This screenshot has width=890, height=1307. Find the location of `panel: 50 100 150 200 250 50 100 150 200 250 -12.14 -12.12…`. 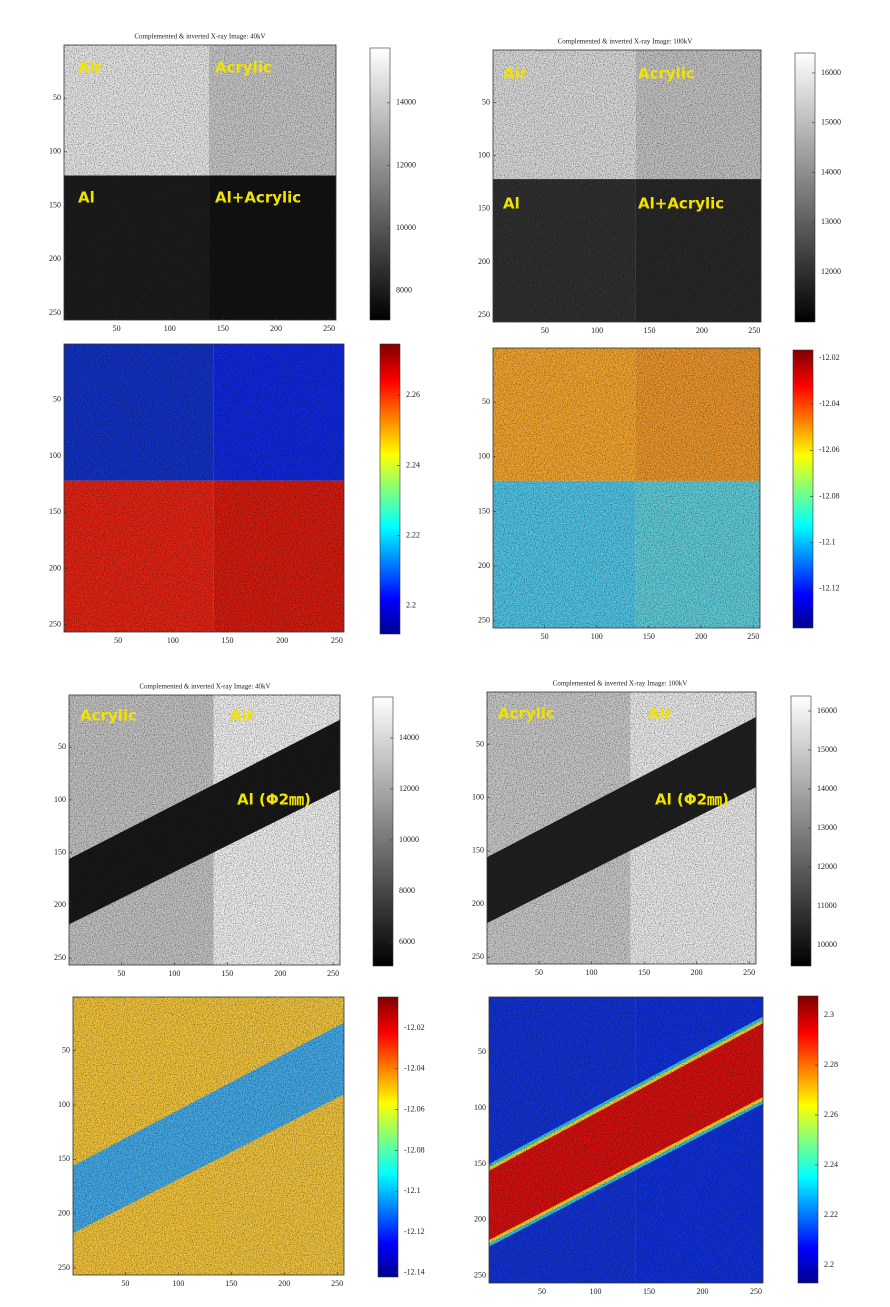

panel: 50 100 150 200 250 50 100 150 200 250 -12.14 -12.12… is located at coordinates (241, 1142).